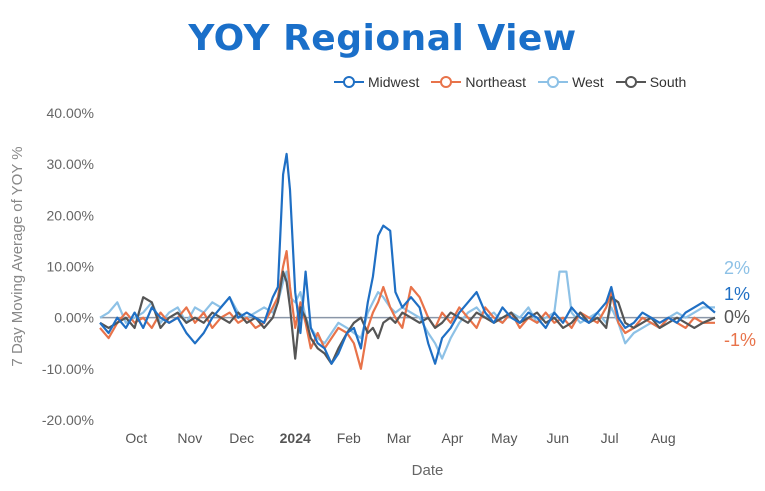 This screenshot has width=765, height=491. I want to click on legend-item-northeast: Northeast, so click(478, 82).